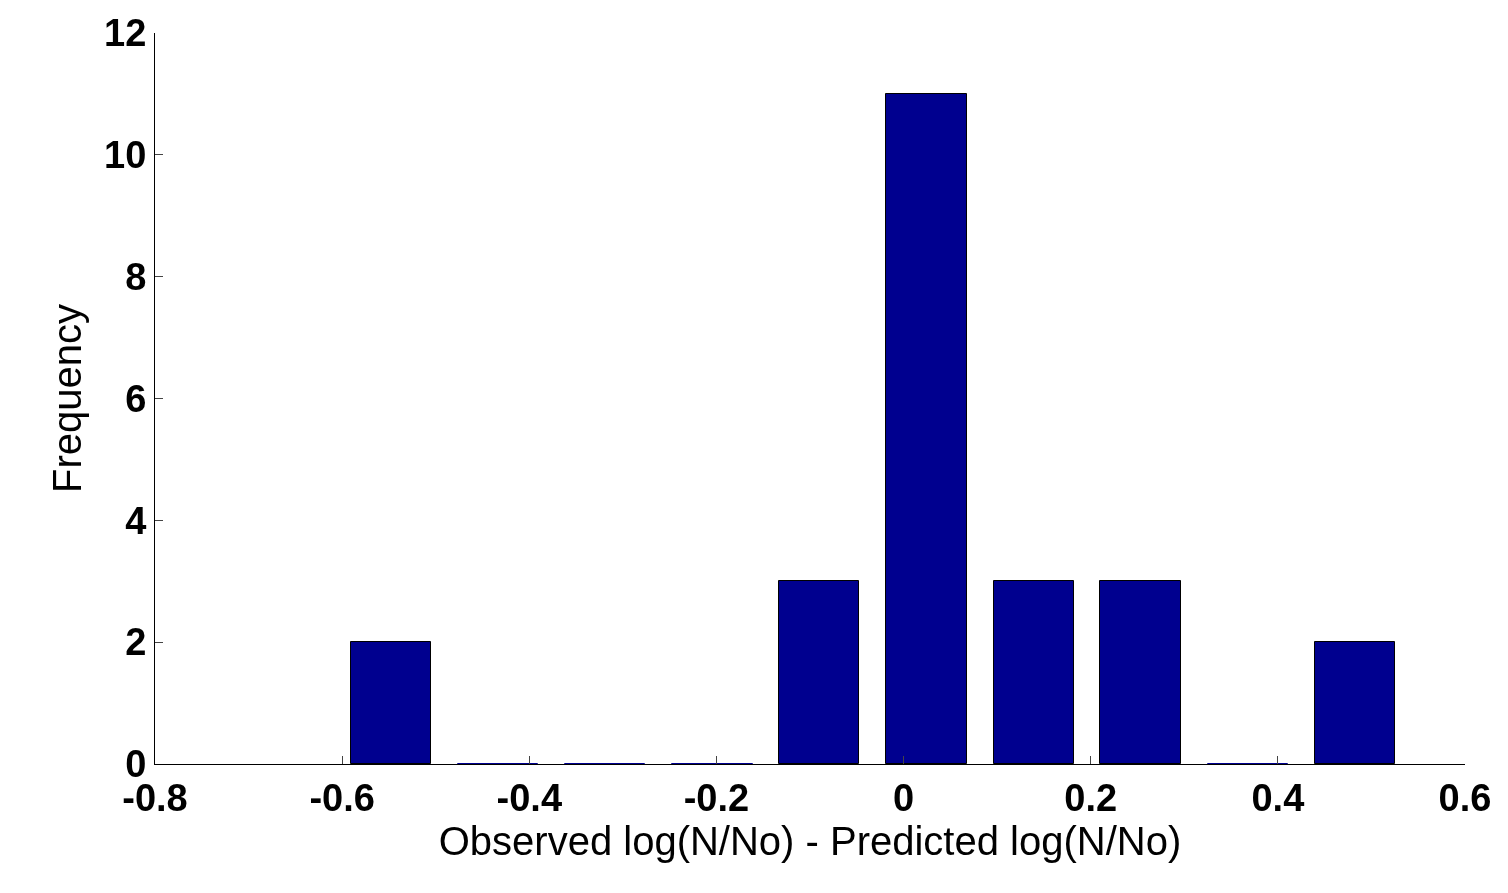 This screenshot has height=893, width=1508. I want to click on x-tick-label: -0.6, so click(342, 797).